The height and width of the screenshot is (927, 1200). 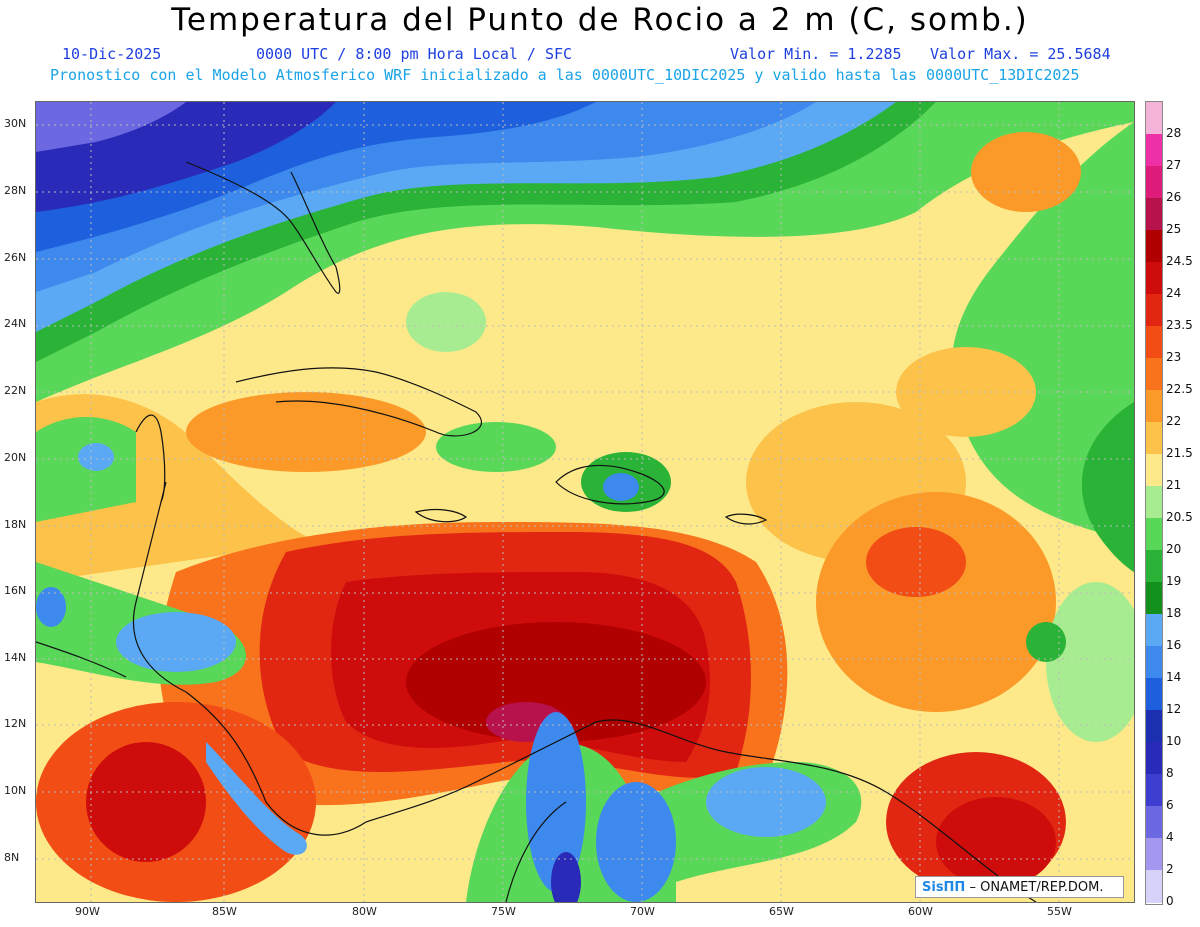 What do you see at coordinates (1174, 229) in the screenshot?
I see `colorbar-label: 25` at bounding box center [1174, 229].